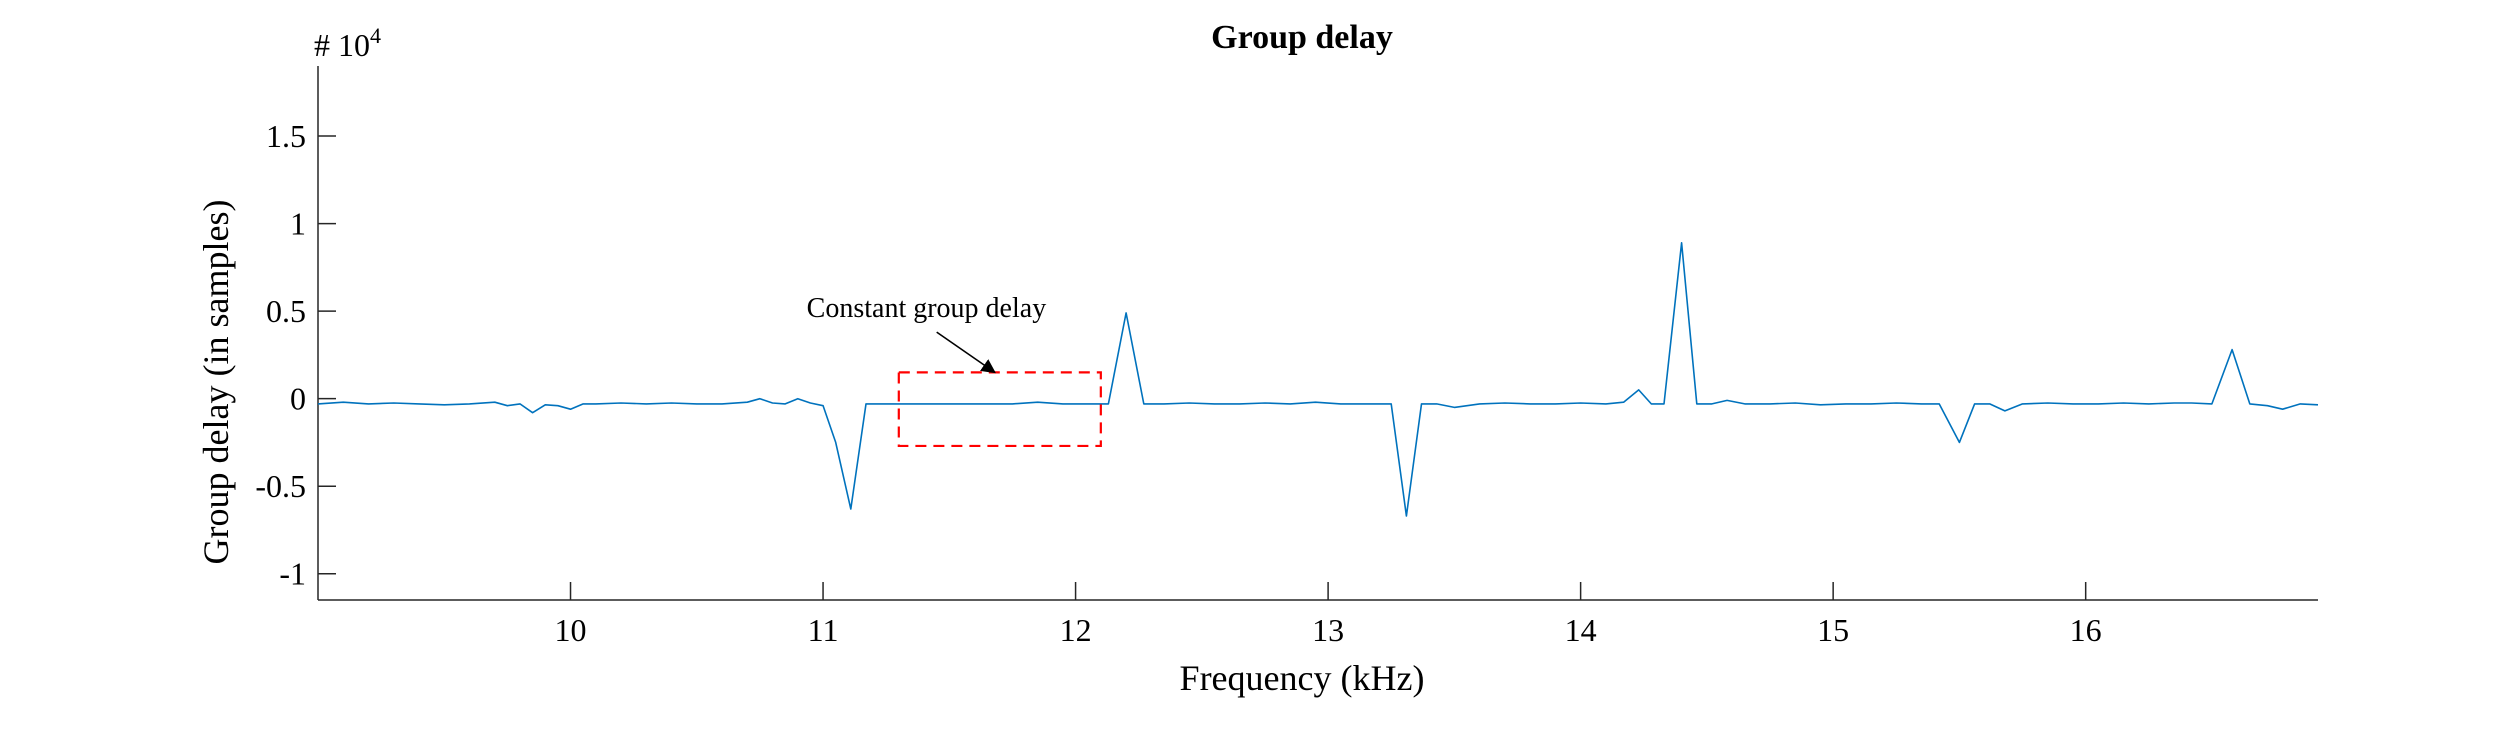 This screenshot has width=2500, height=738. I want to click on y-exponent-base: # 10, so click(342, 45).